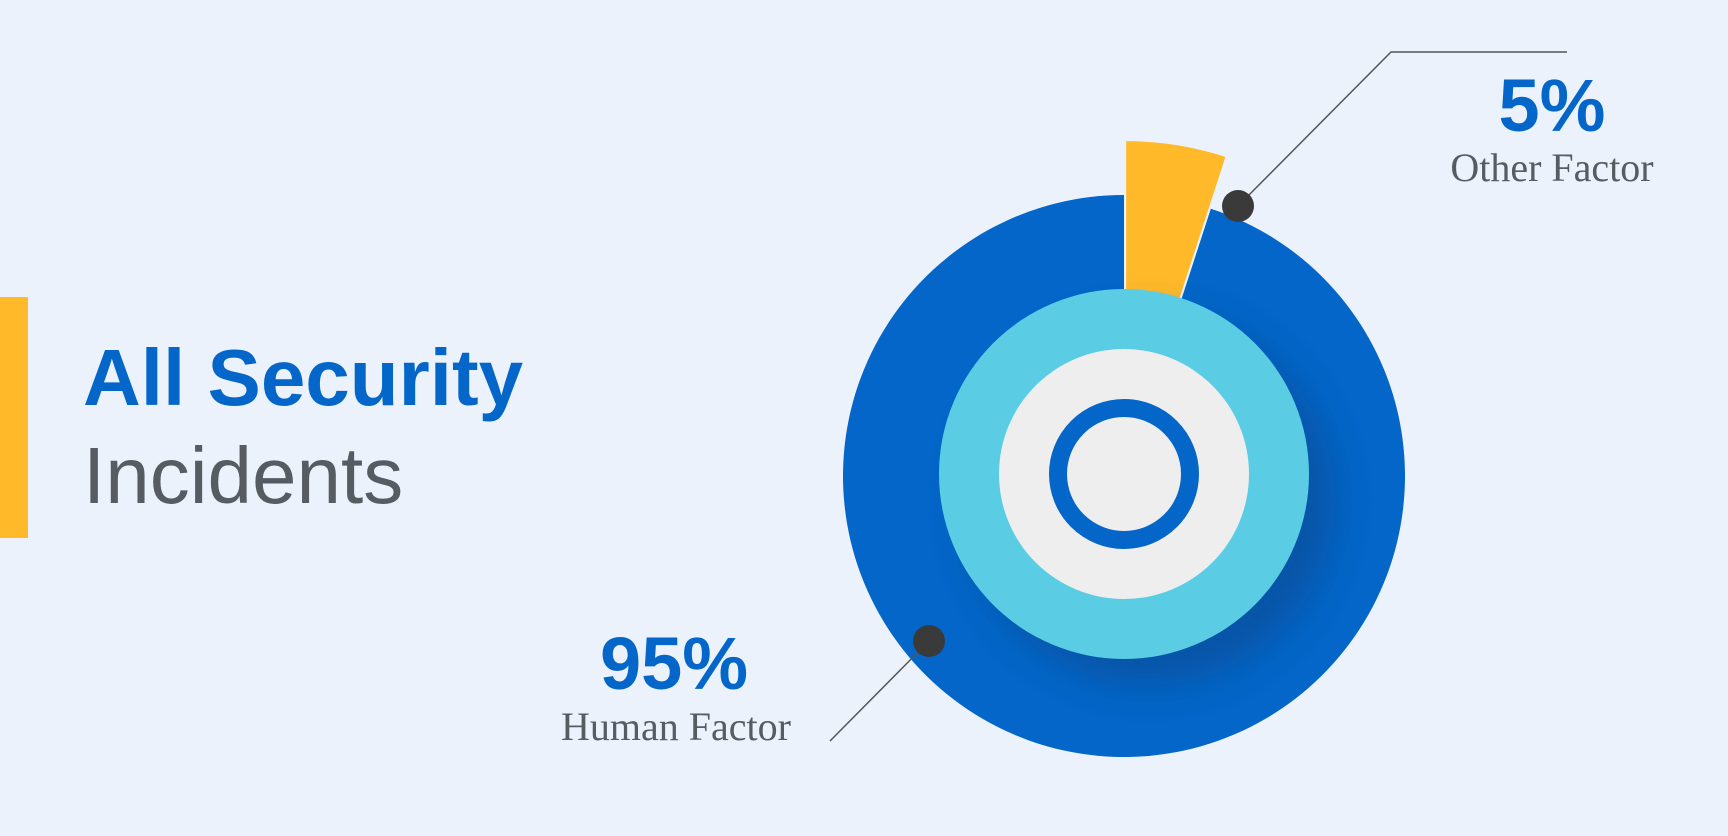 Image resolution: width=1728 pixels, height=836 pixels. I want to click on subtitle: Incidents, so click(243, 475).